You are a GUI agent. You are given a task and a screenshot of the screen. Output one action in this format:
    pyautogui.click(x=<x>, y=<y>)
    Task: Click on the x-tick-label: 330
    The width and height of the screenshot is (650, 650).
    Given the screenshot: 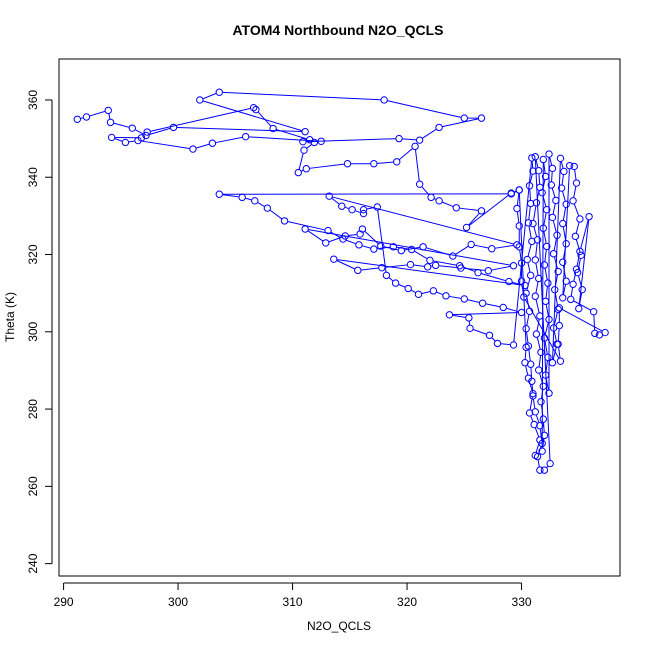 What is the action you would take?
    pyautogui.click(x=522, y=602)
    